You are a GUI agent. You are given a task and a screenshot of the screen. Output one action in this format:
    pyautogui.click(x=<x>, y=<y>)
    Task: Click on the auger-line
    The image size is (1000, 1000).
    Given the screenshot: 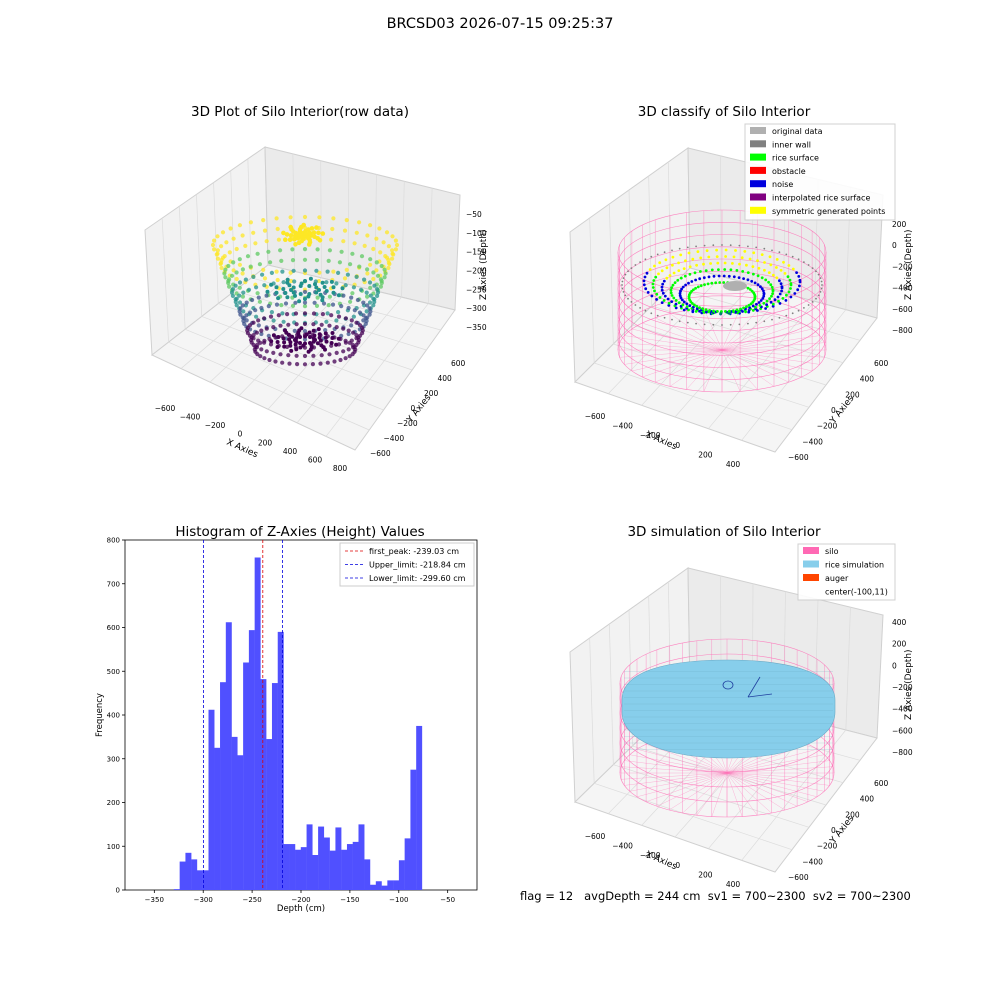 What is the action you would take?
    pyautogui.click(x=754, y=687)
    